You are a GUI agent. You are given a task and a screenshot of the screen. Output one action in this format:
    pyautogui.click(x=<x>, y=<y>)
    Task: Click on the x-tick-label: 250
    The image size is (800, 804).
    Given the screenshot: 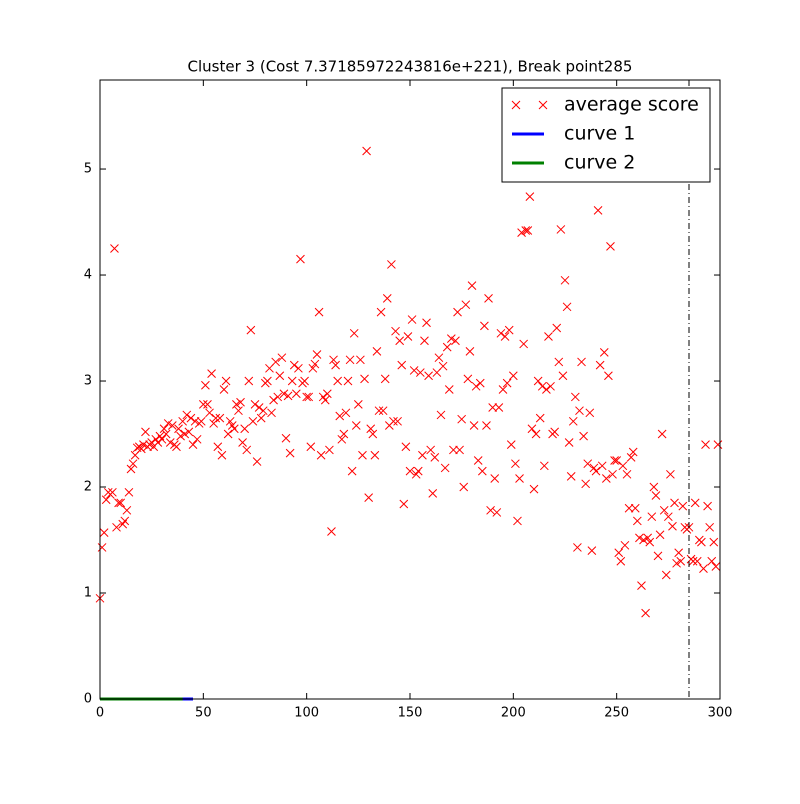 What is the action you would take?
    pyautogui.click(x=616, y=713)
    